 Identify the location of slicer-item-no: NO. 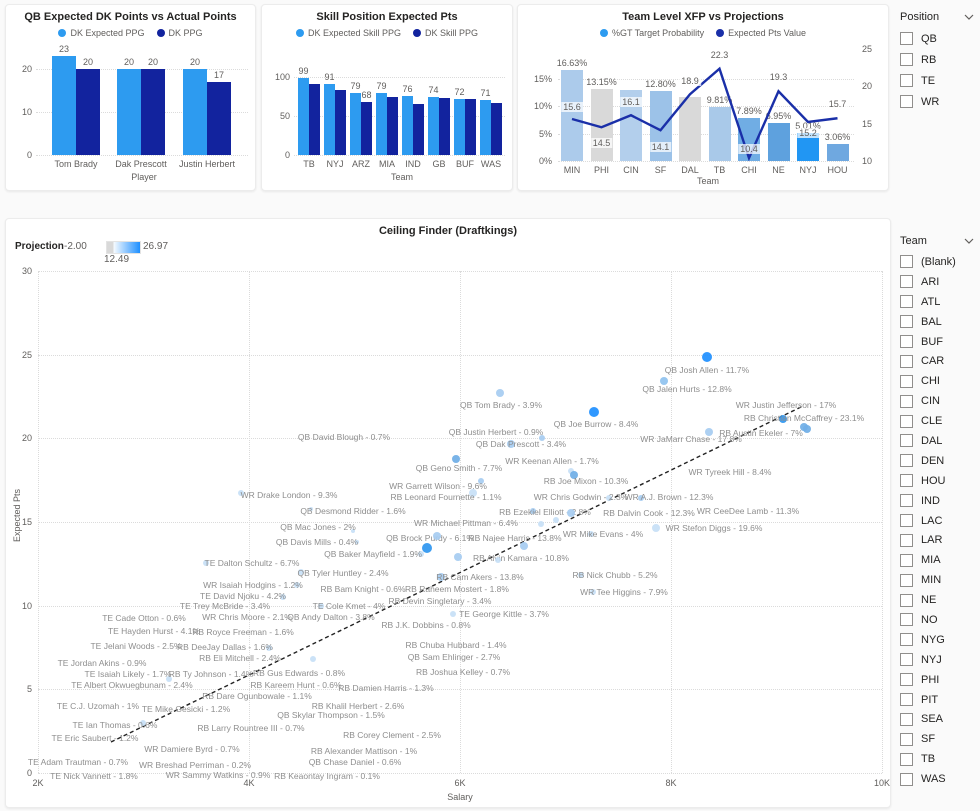
(938, 620).